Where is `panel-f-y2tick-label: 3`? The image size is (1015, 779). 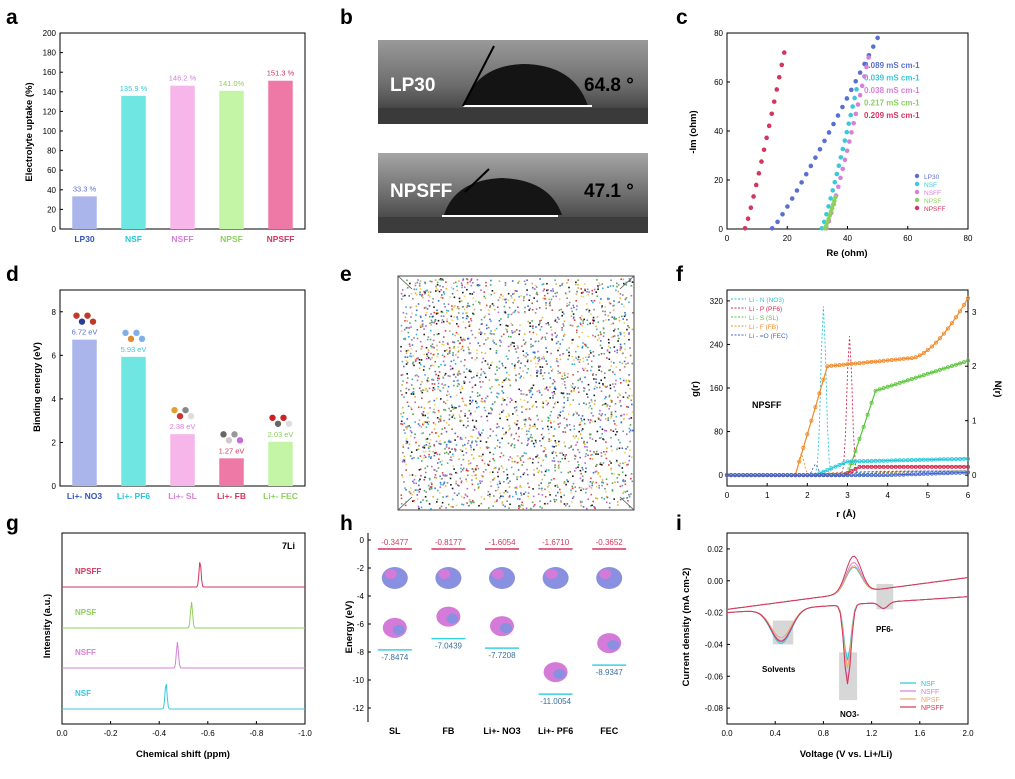
panel-f-y2tick-label: 3 is located at coordinates (974, 312).